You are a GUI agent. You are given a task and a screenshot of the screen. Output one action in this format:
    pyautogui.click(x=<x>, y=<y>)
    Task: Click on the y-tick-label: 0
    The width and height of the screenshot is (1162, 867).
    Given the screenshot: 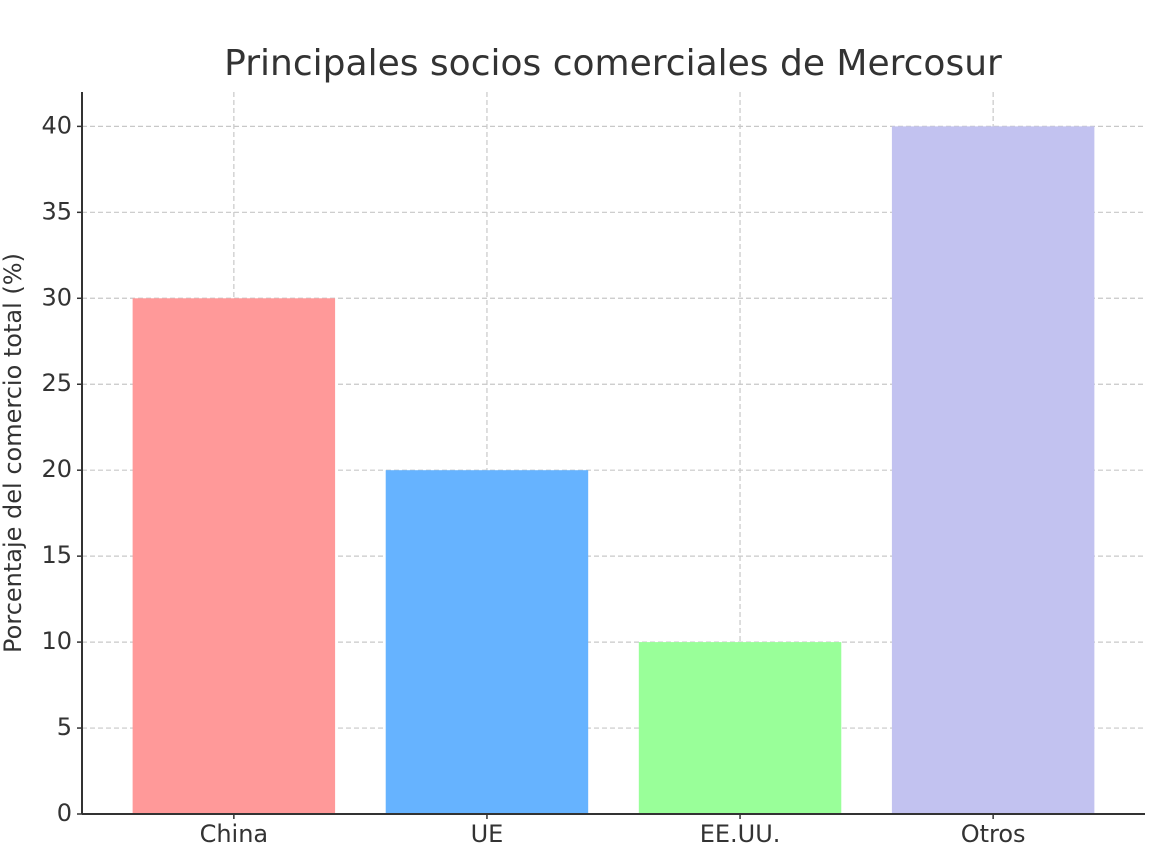 What is the action you would take?
    pyautogui.click(x=64, y=813)
    